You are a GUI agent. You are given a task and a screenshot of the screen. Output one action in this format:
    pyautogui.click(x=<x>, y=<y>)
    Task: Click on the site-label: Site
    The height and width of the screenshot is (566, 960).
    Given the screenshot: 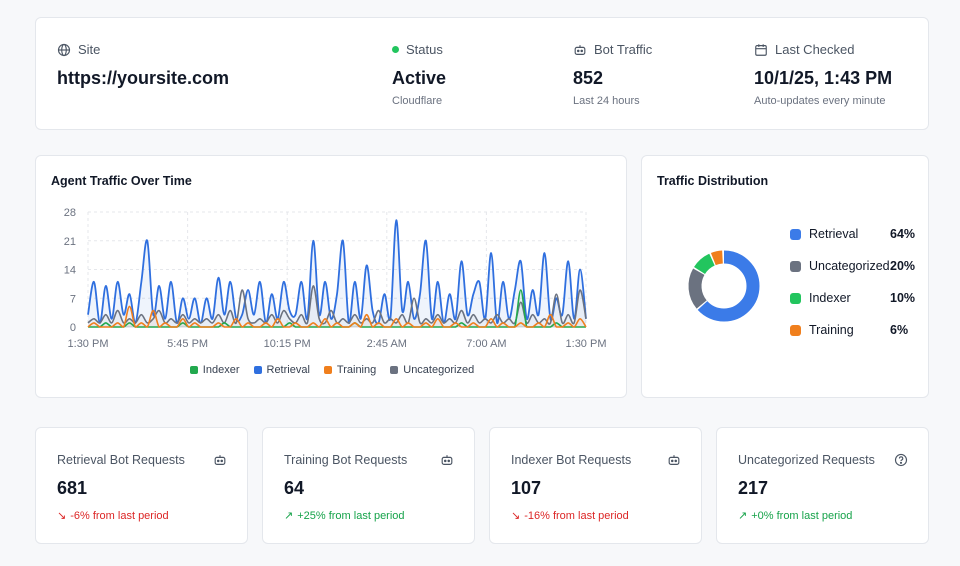 What is the action you would take?
    pyautogui.click(x=89, y=49)
    